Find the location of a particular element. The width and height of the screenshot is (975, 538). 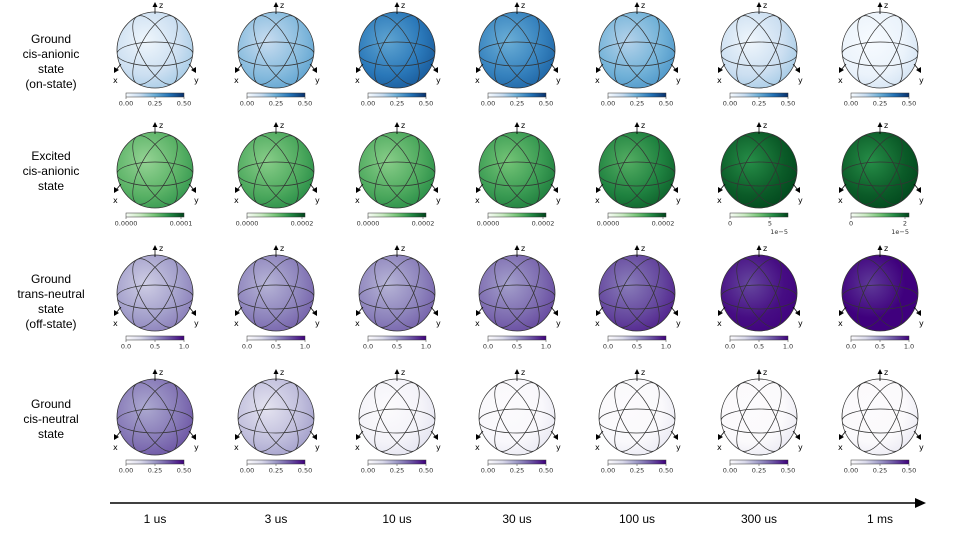

colorbar-tick-label: 0.0001 is located at coordinates (181, 224).